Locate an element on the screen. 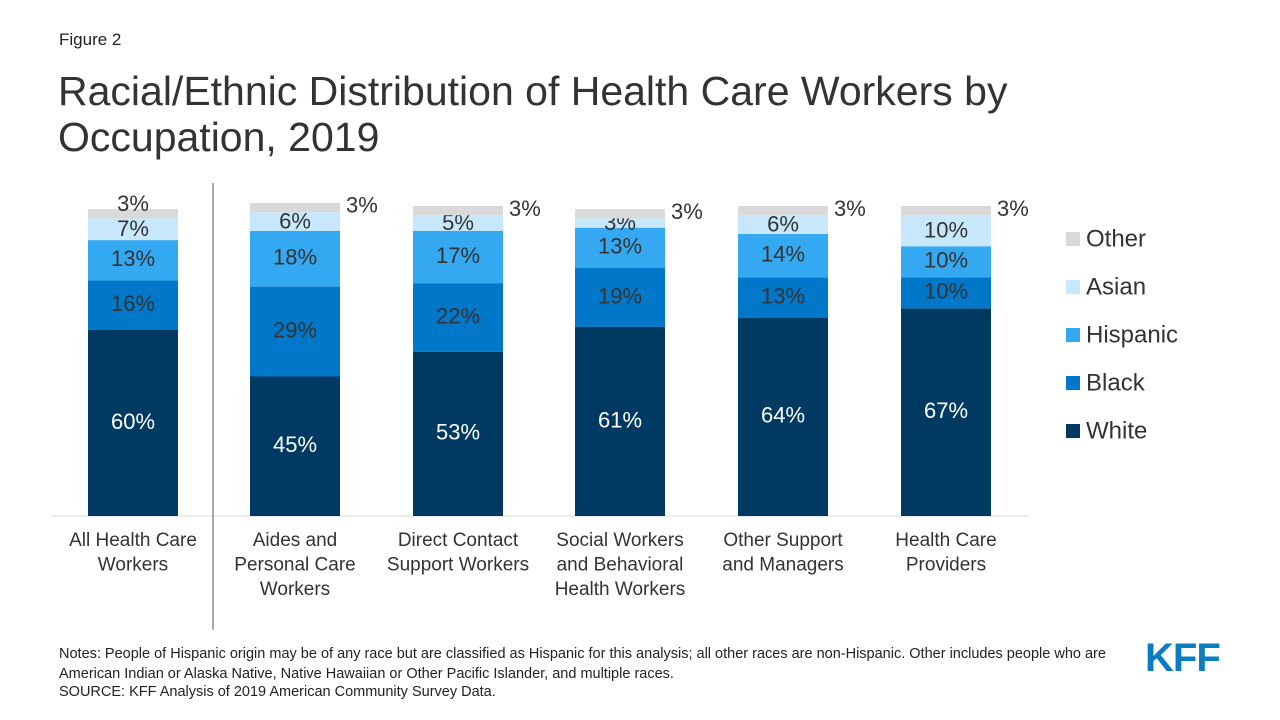 Image resolution: width=1280 pixels, height=720 pixels. data-label-hispanic-2: 17% is located at coordinates (458, 255).